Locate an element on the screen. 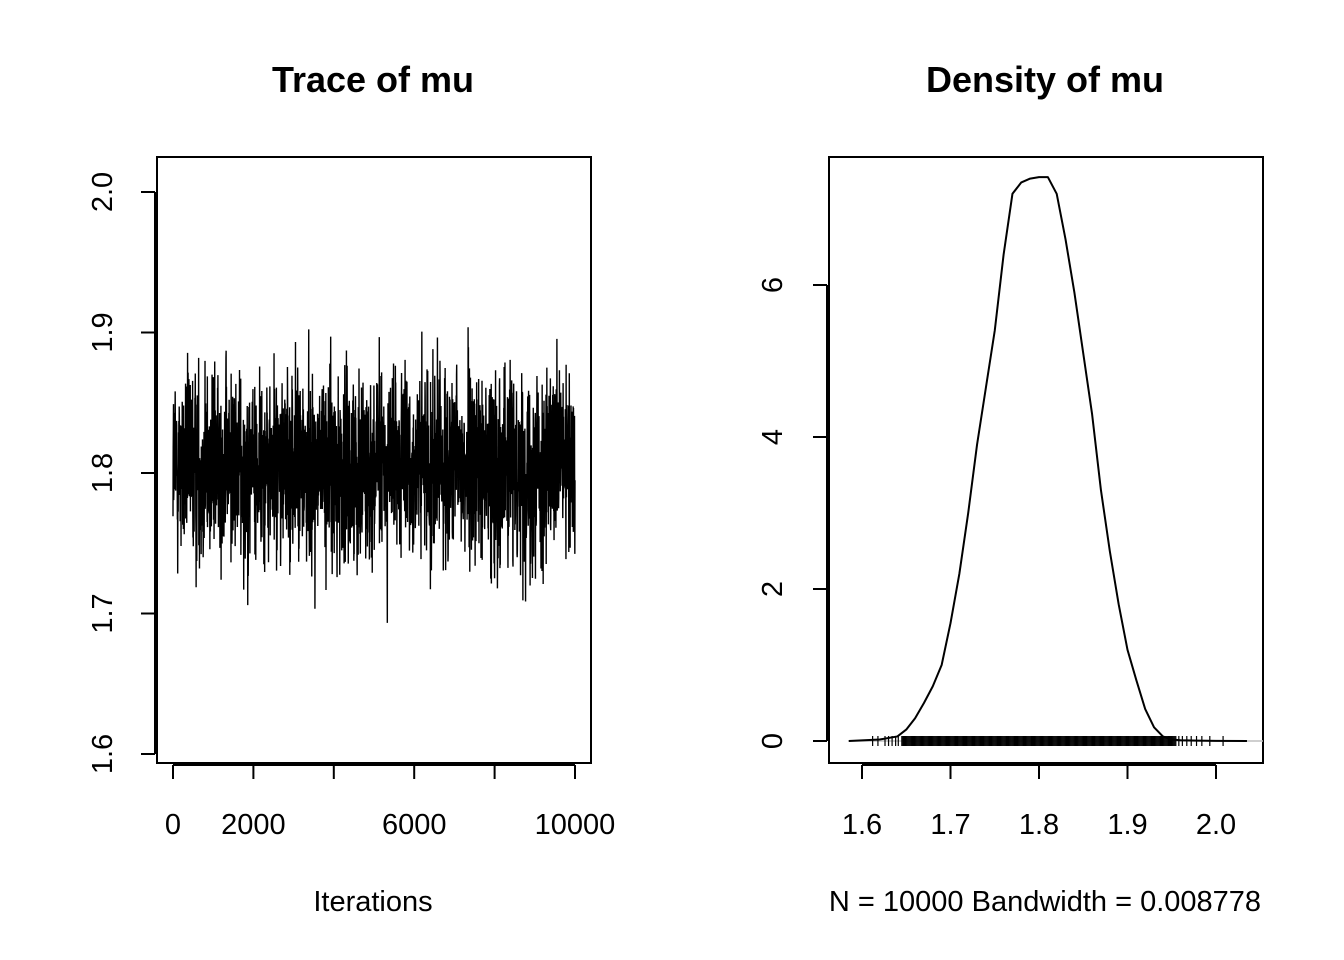  density-y-tick-label: 2 is located at coordinates (773, 589).